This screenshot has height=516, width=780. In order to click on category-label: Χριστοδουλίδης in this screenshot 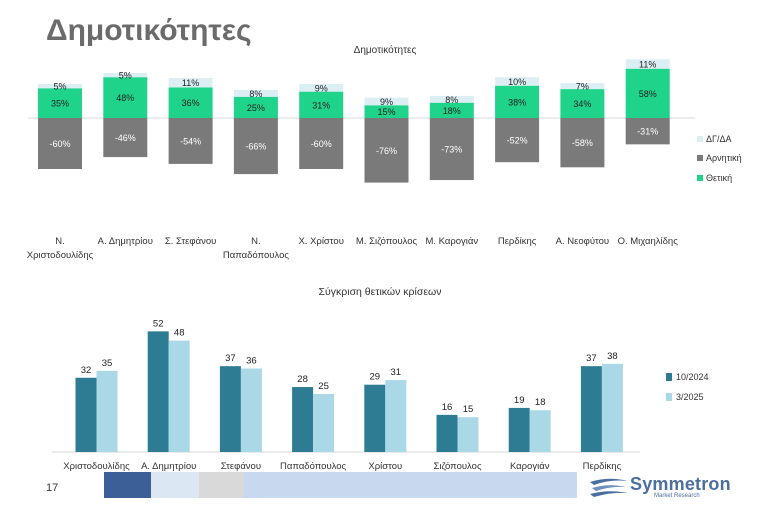, I will do `click(60, 255)`.